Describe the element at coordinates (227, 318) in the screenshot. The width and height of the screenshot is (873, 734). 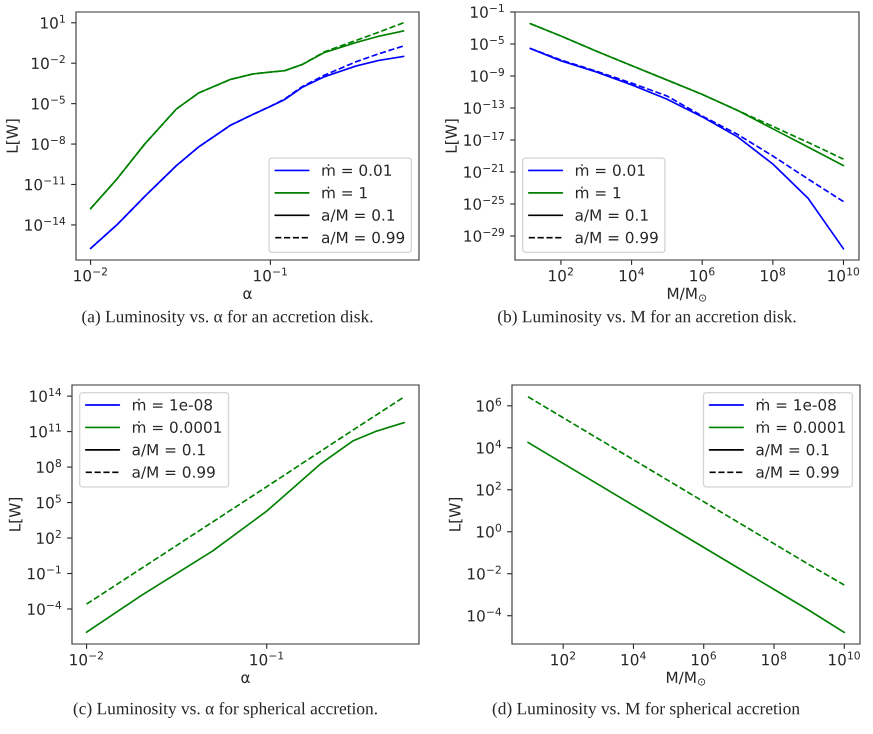
I see `text: (a) Luminosity vs. α for an accretion disk.` at that location.